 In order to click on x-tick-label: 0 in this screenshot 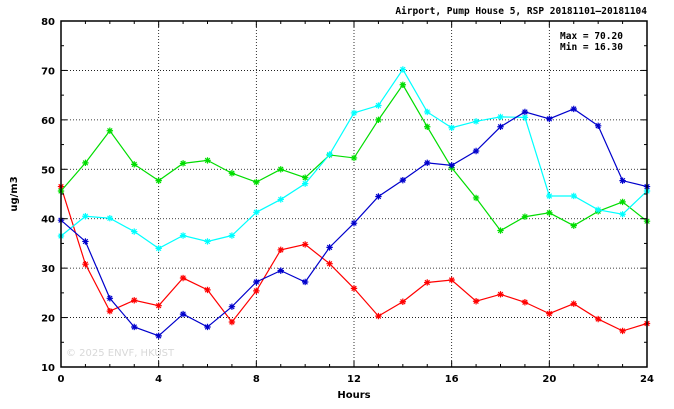, I will do `click(61, 379)`.